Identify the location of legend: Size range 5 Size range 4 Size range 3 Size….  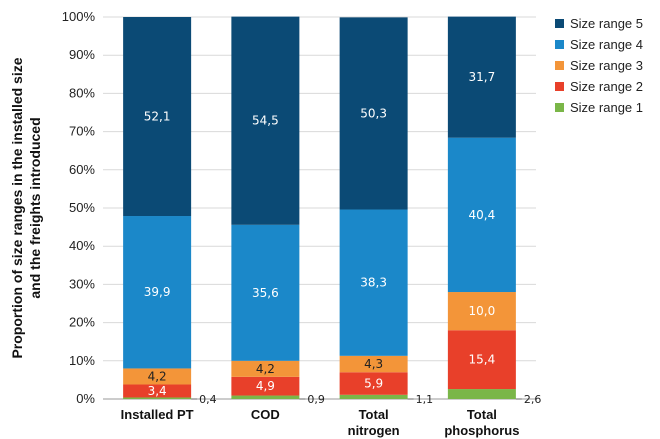
(599, 65).